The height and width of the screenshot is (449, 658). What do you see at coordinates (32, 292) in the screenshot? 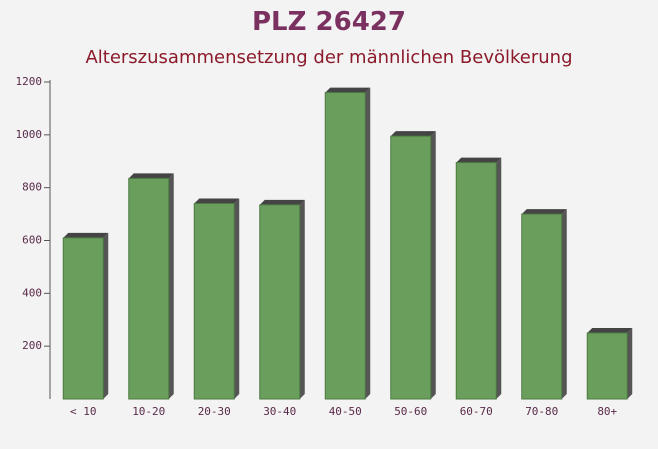
I see `y-tick-label: 400` at bounding box center [32, 292].